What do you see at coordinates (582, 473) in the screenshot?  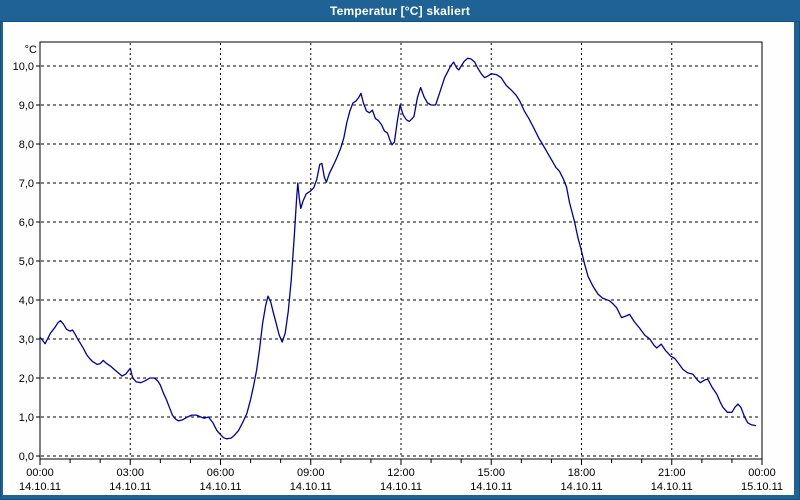 I see `x-tick-time-label: 18:00` at bounding box center [582, 473].